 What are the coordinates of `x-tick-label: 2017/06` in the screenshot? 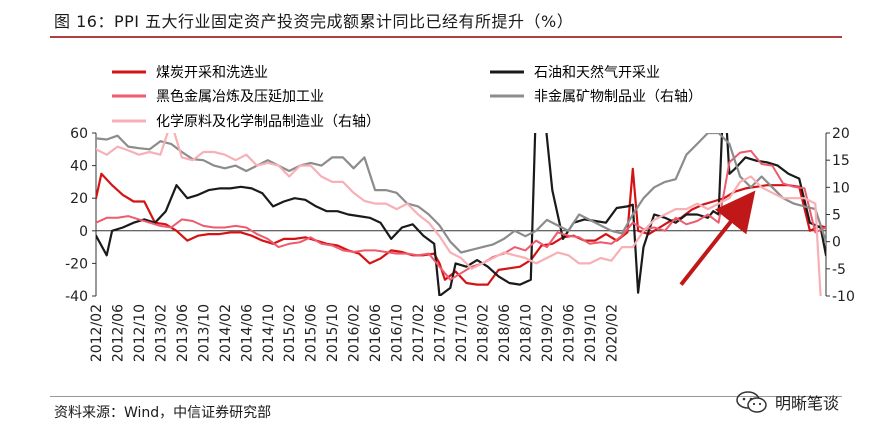 It's located at (441, 333).